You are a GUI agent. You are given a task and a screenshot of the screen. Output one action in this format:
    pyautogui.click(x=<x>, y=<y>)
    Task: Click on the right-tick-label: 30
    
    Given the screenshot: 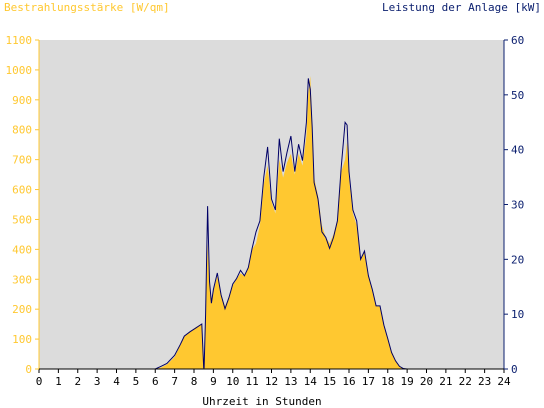 What is the action you would take?
    pyautogui.click(x=517, y=205)
    